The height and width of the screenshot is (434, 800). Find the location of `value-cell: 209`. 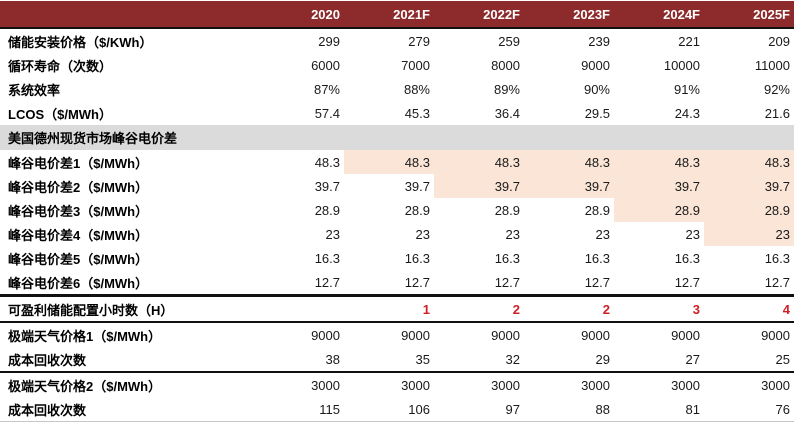

value-cell: 209 is located at coordinates (779, 41).